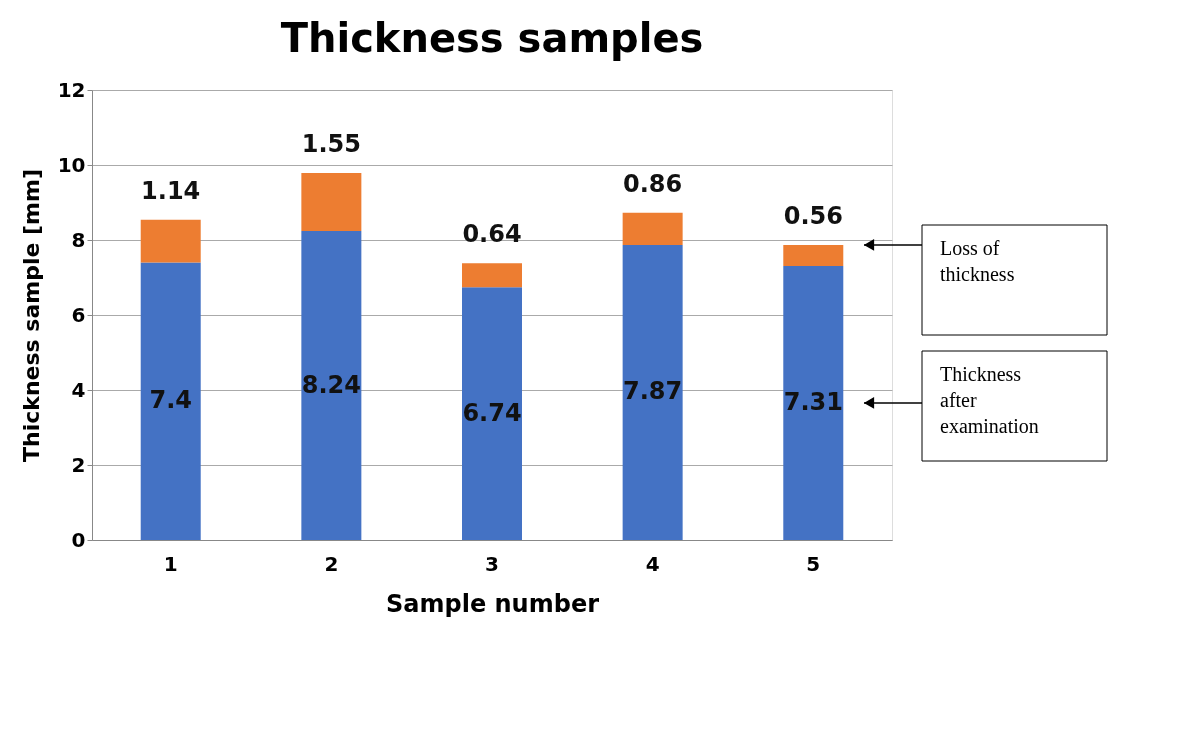 Image resolution: width=1200 pixels, height=731 pixels. What do you see at coordinates (977, 261) in the screenshot?
I see `text: Loss of thickness` at bounding box center [977, 261].